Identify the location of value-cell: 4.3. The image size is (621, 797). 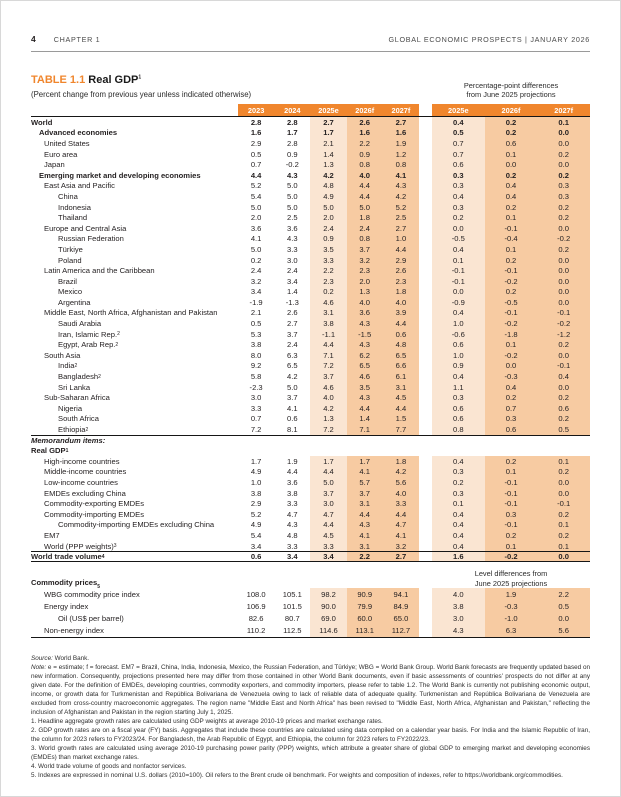
(364, 345).